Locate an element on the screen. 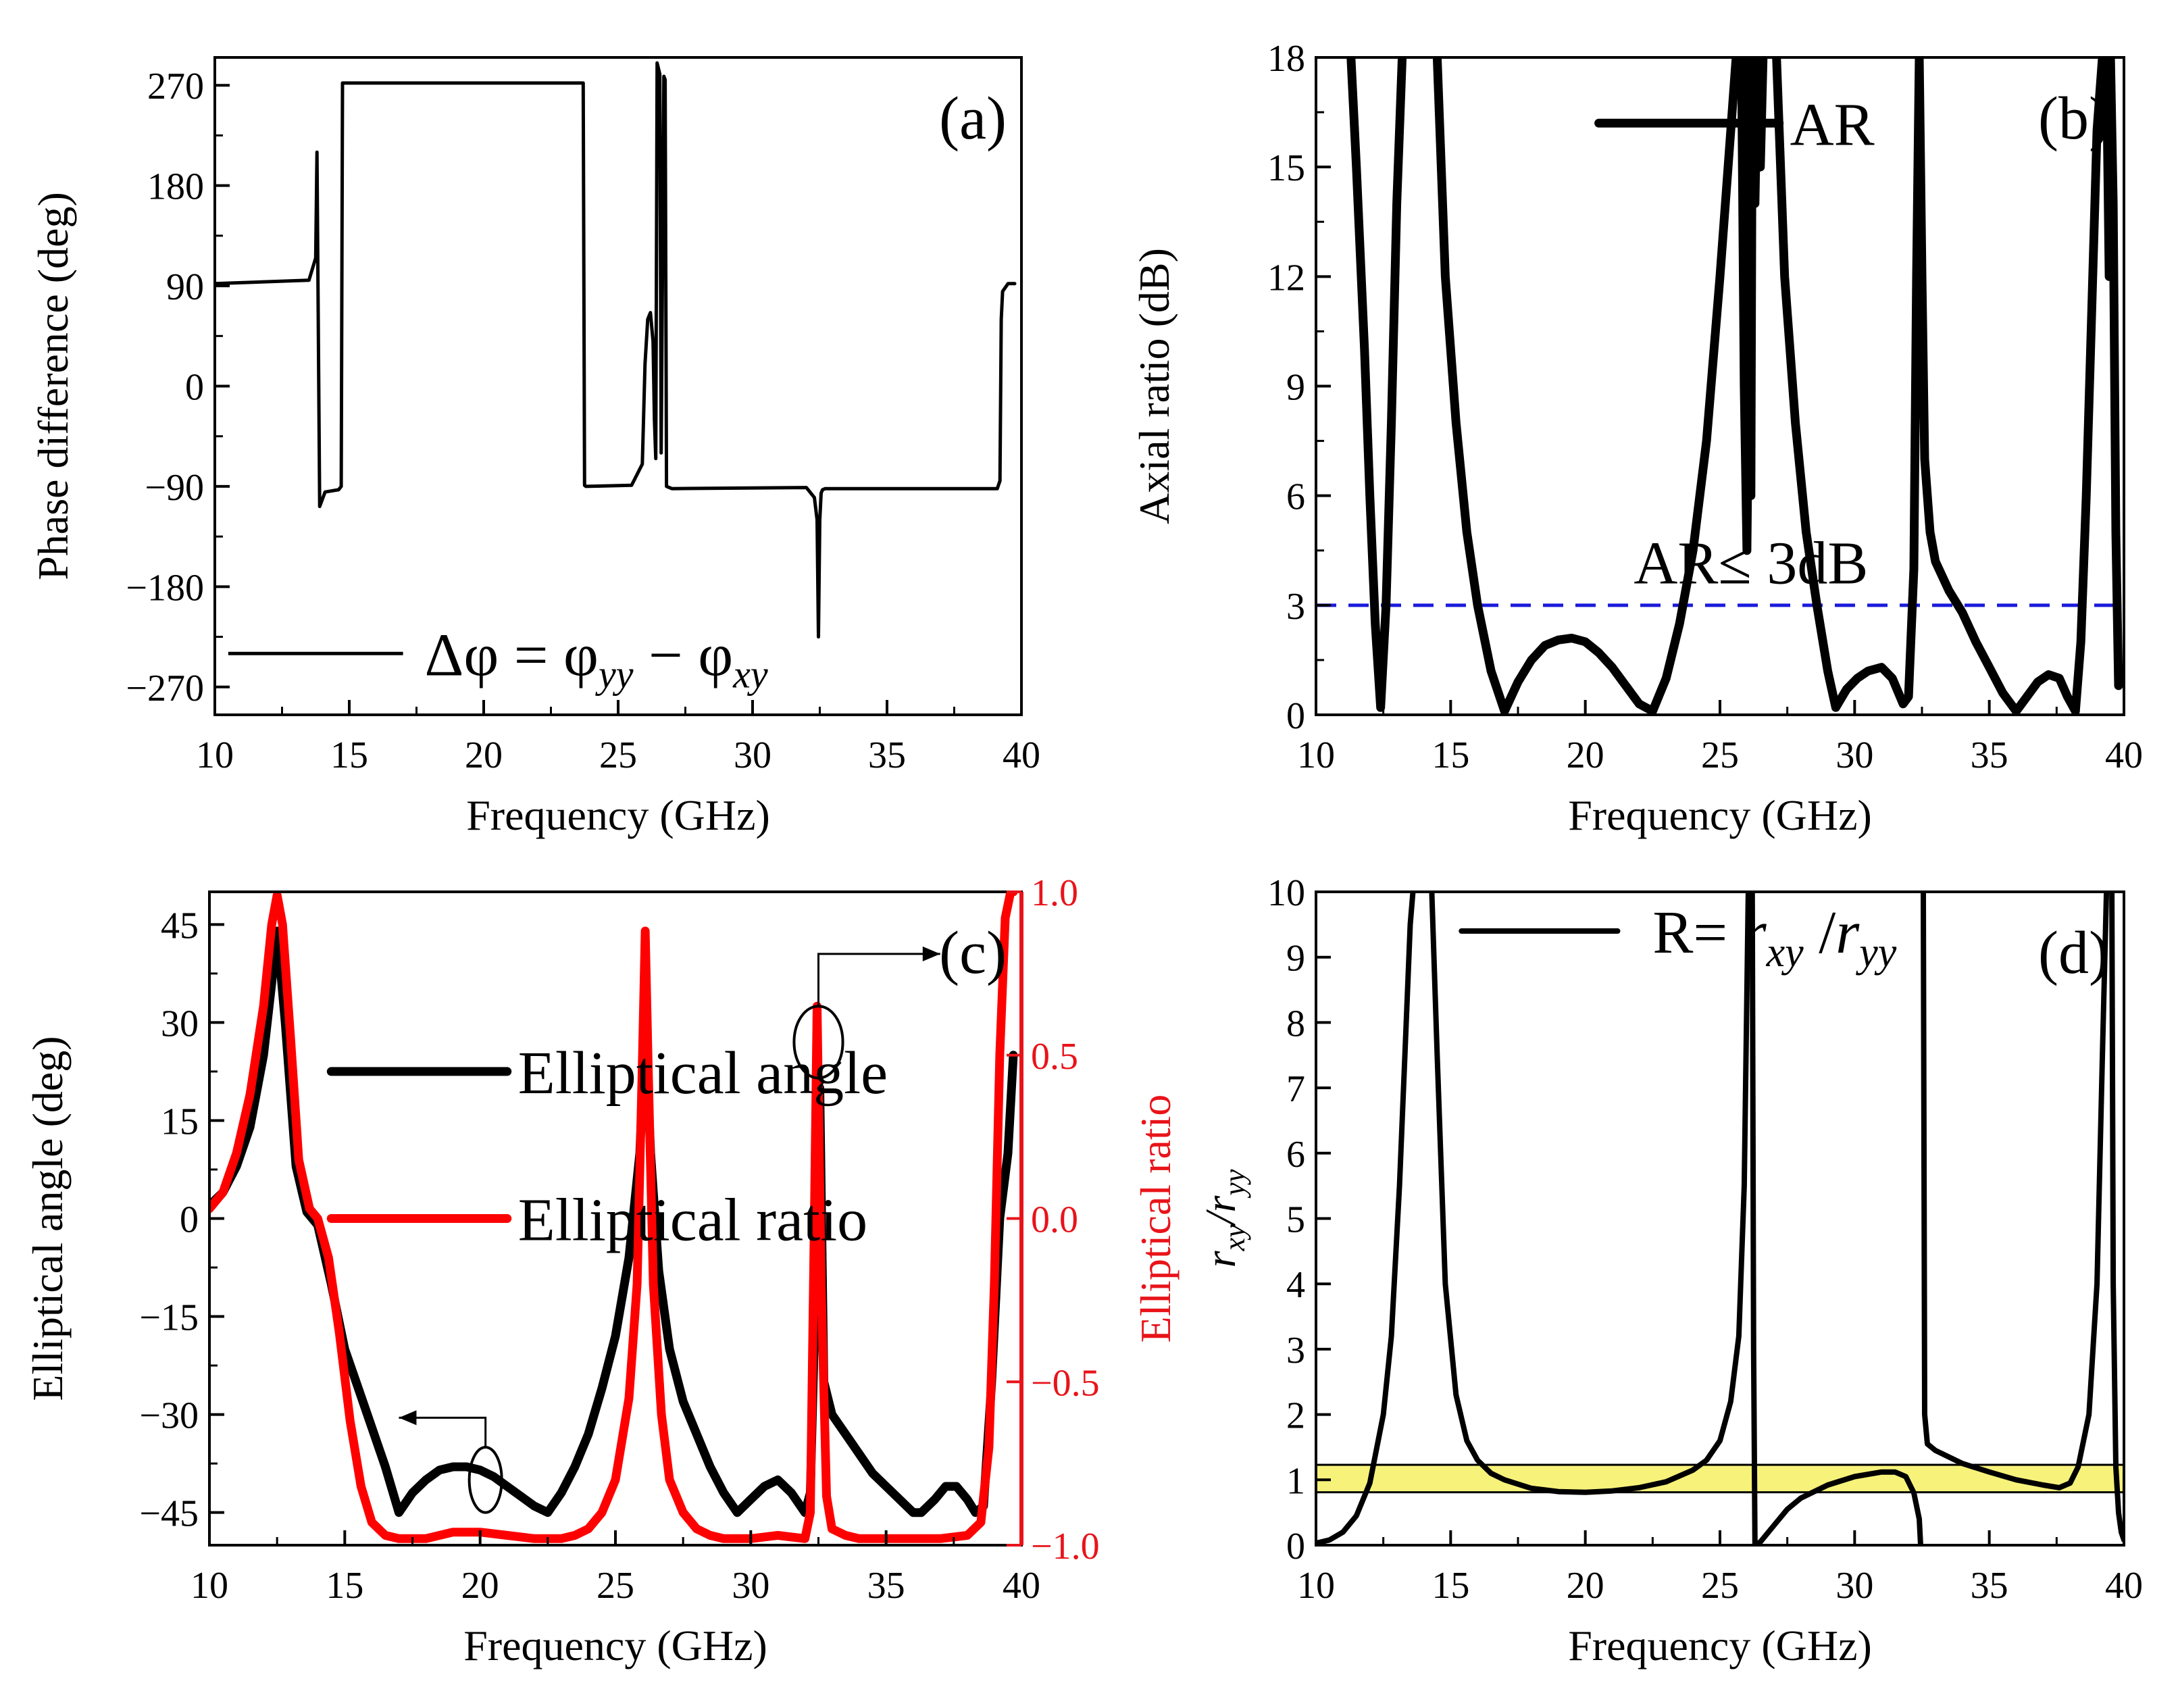 The height and width of the screenshot is (1708, 2178). legend: Elliptical angle Elliptical ratio is located at coordinates (607, 1147).